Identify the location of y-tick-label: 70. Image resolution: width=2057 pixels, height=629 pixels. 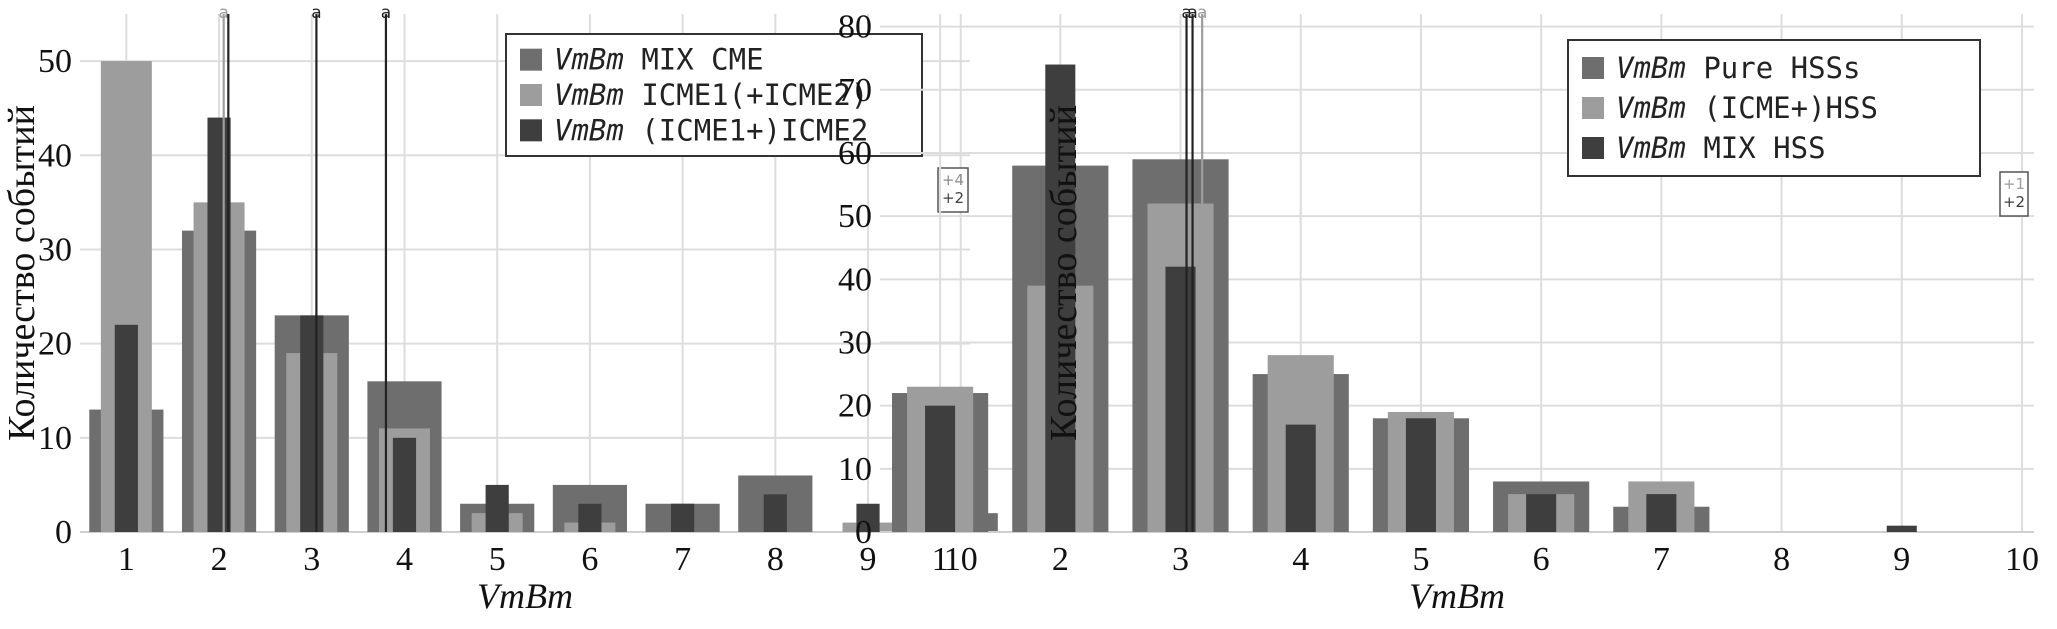
(855, 90).